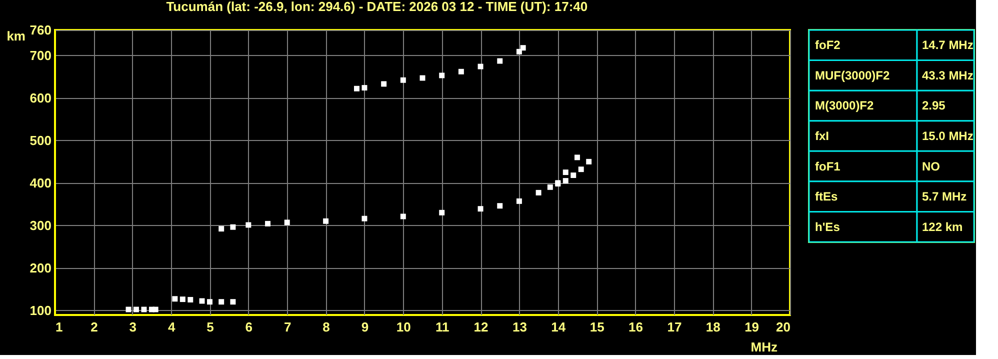 The image size is (998, 359). Describe the element at coordinates (365, 327) in the screenshot. I see `x-tick-label: 9` at that location.